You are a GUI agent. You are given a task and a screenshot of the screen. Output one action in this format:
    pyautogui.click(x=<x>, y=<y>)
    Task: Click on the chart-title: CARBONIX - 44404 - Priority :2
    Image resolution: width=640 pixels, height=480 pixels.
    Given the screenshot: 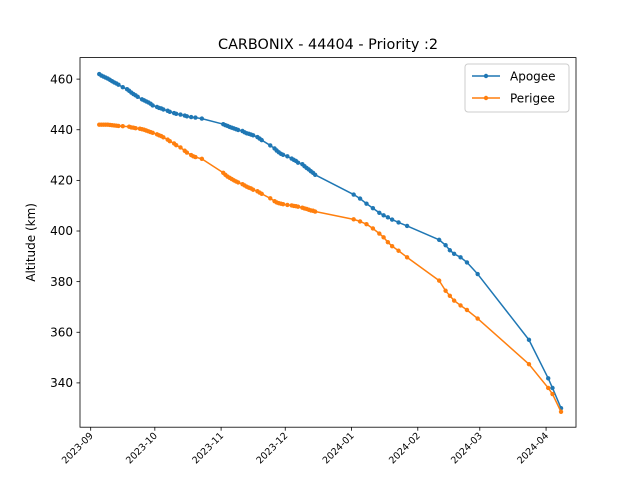 What is the action you would take?
    pyautogui.click(x=328, y=45)
    